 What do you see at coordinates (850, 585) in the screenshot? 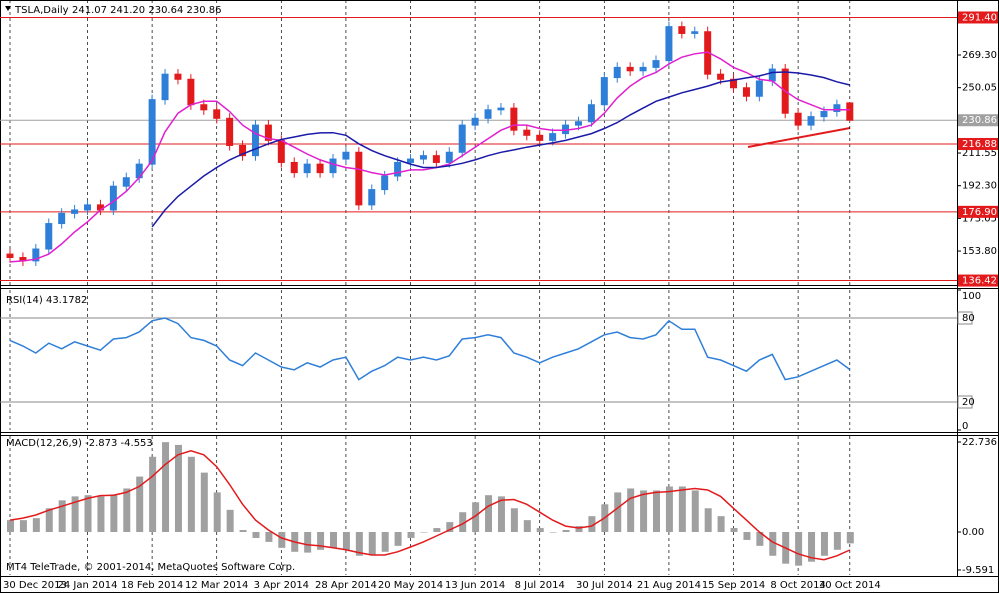
I see `x-tick-label: 30 Oct 2014` at bounding box center [850, 585].